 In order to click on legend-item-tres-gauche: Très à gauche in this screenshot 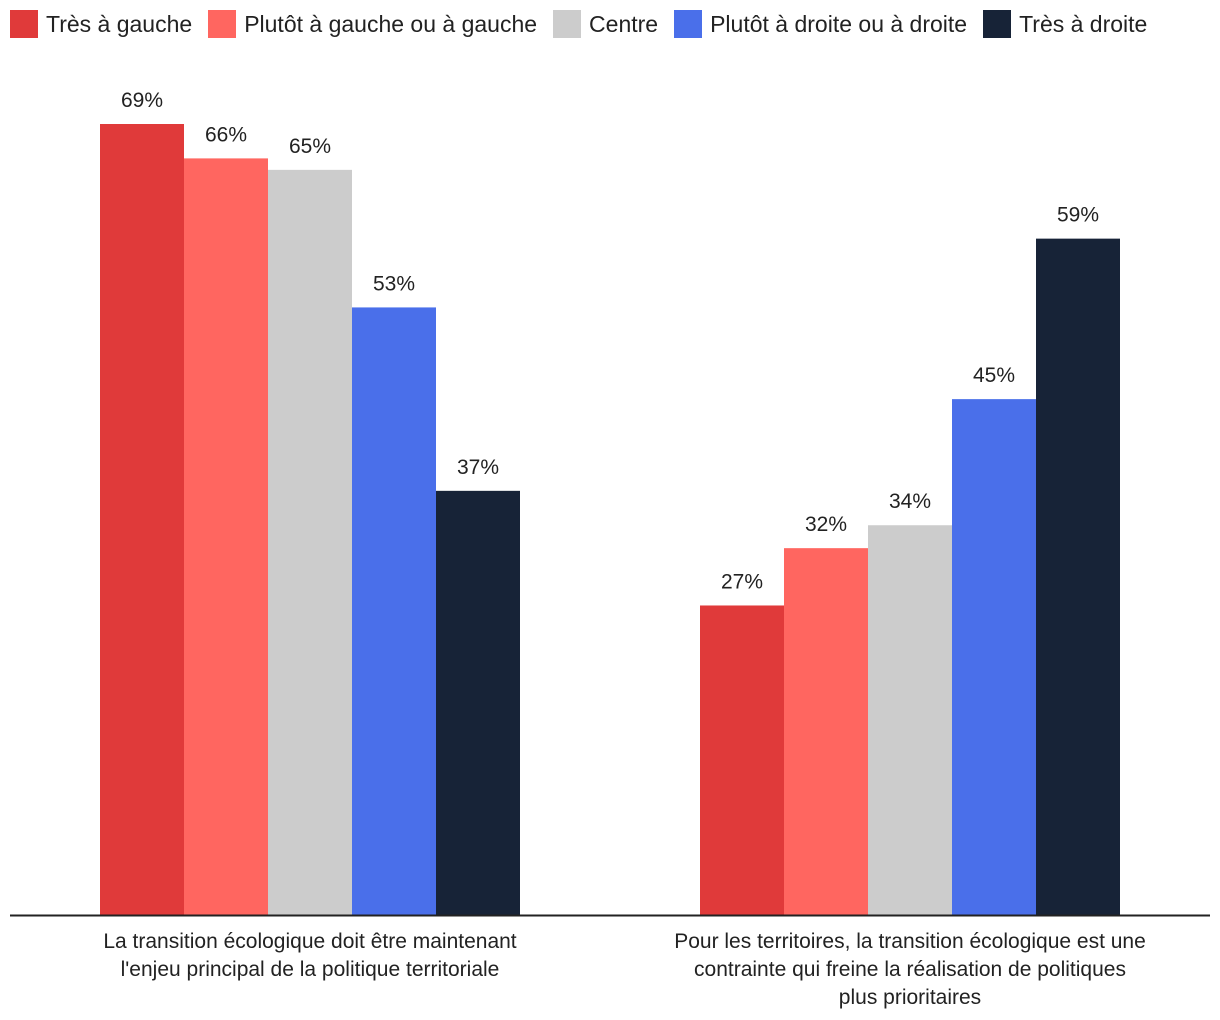, I will do `click(101, 24)`.